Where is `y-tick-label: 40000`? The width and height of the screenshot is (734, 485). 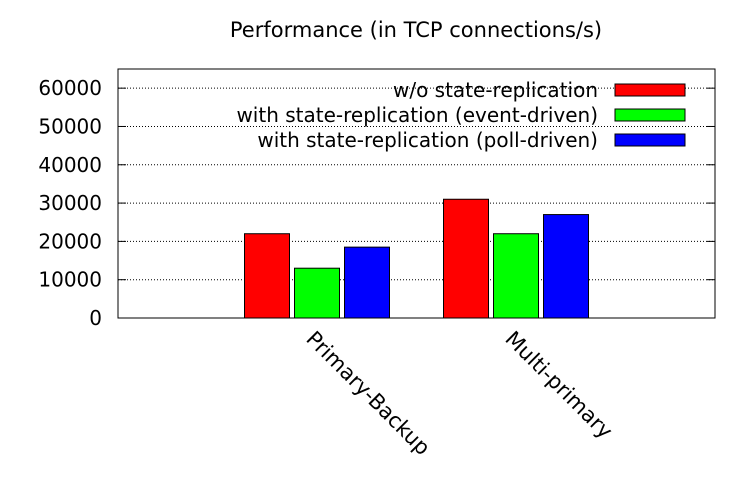 y-tick-label: 40000 is located at coordinates (70, 165).